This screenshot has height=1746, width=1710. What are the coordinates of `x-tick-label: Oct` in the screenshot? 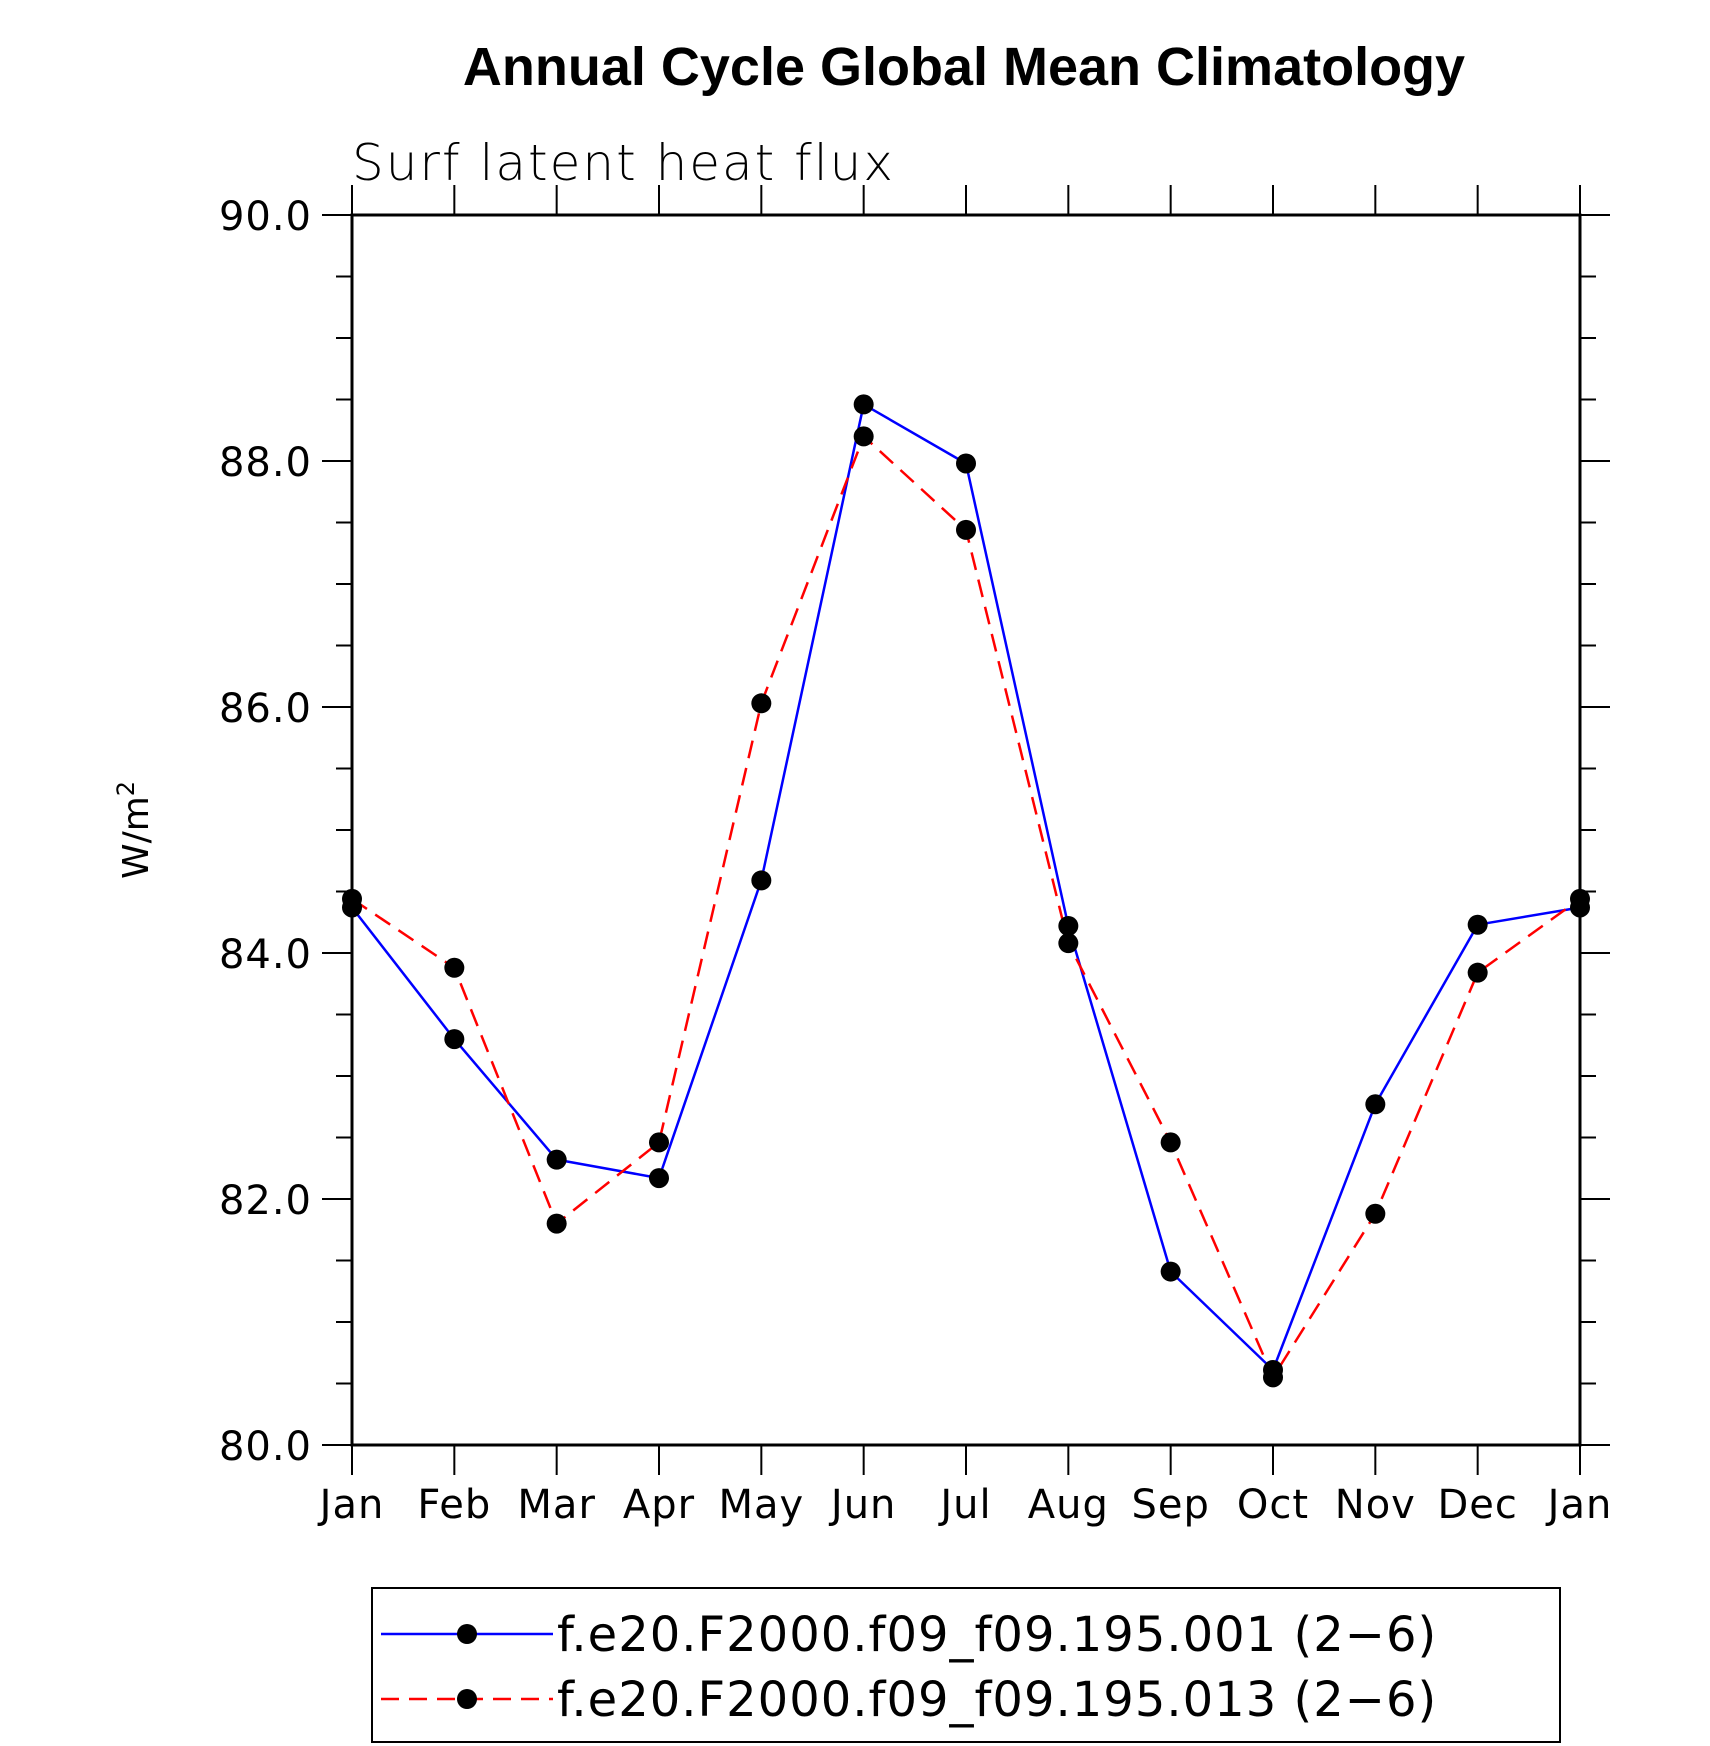 It's located at (1273, 1505).